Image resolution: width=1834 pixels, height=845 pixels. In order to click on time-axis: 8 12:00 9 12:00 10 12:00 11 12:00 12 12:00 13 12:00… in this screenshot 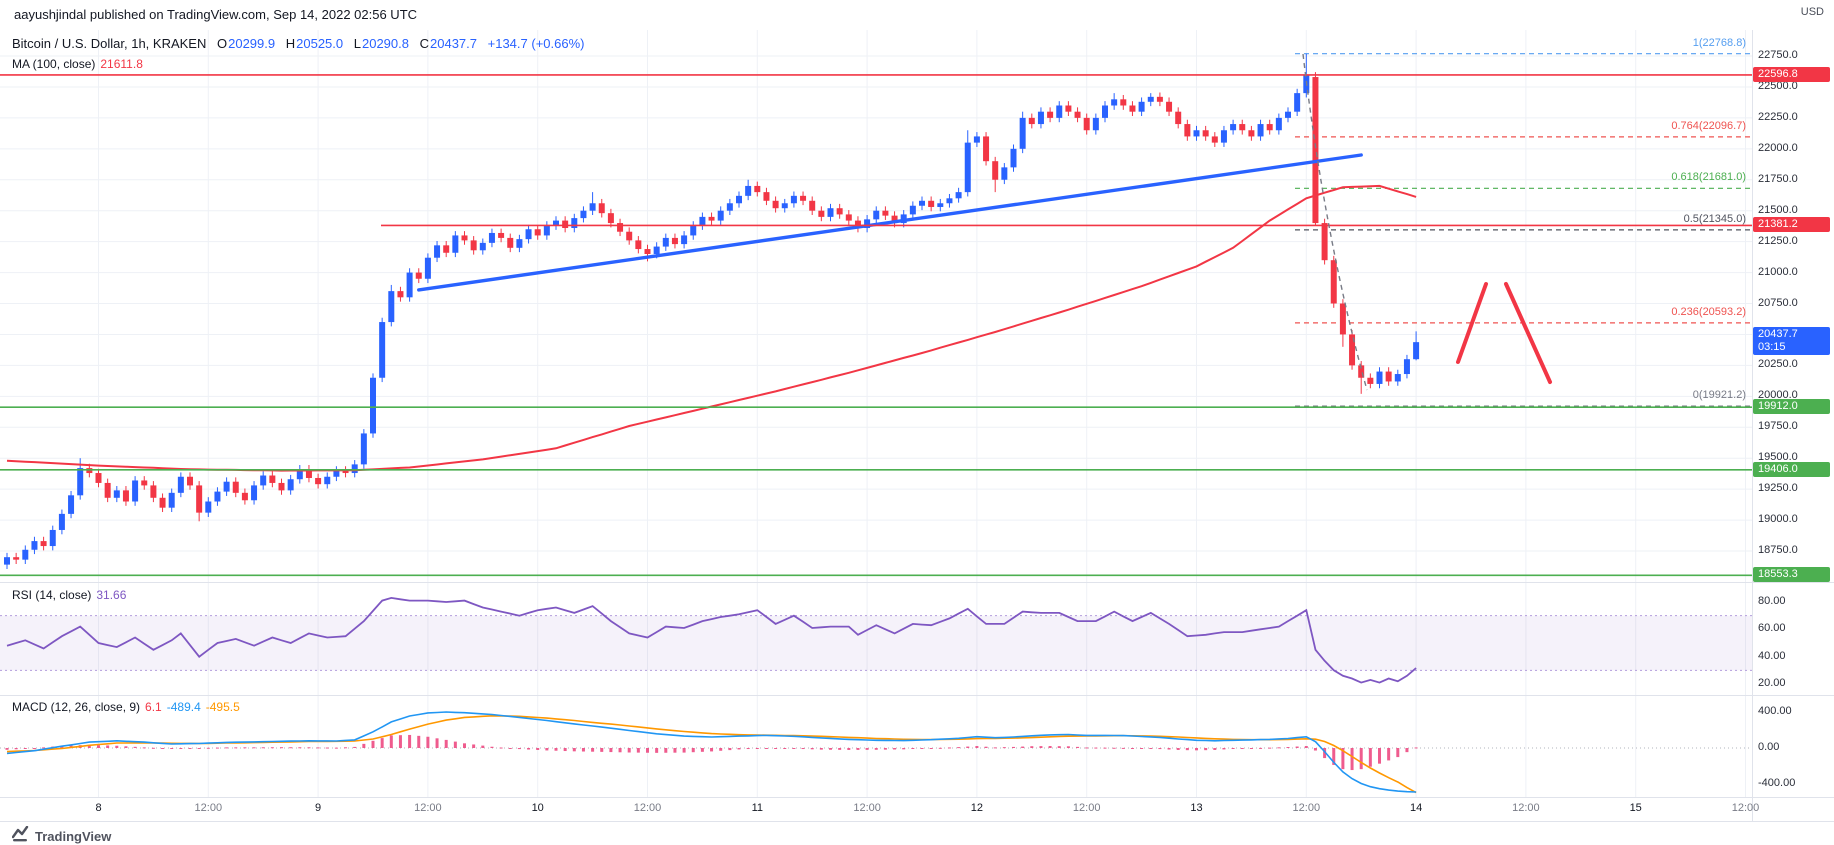, I will do `click(917, 810)`.